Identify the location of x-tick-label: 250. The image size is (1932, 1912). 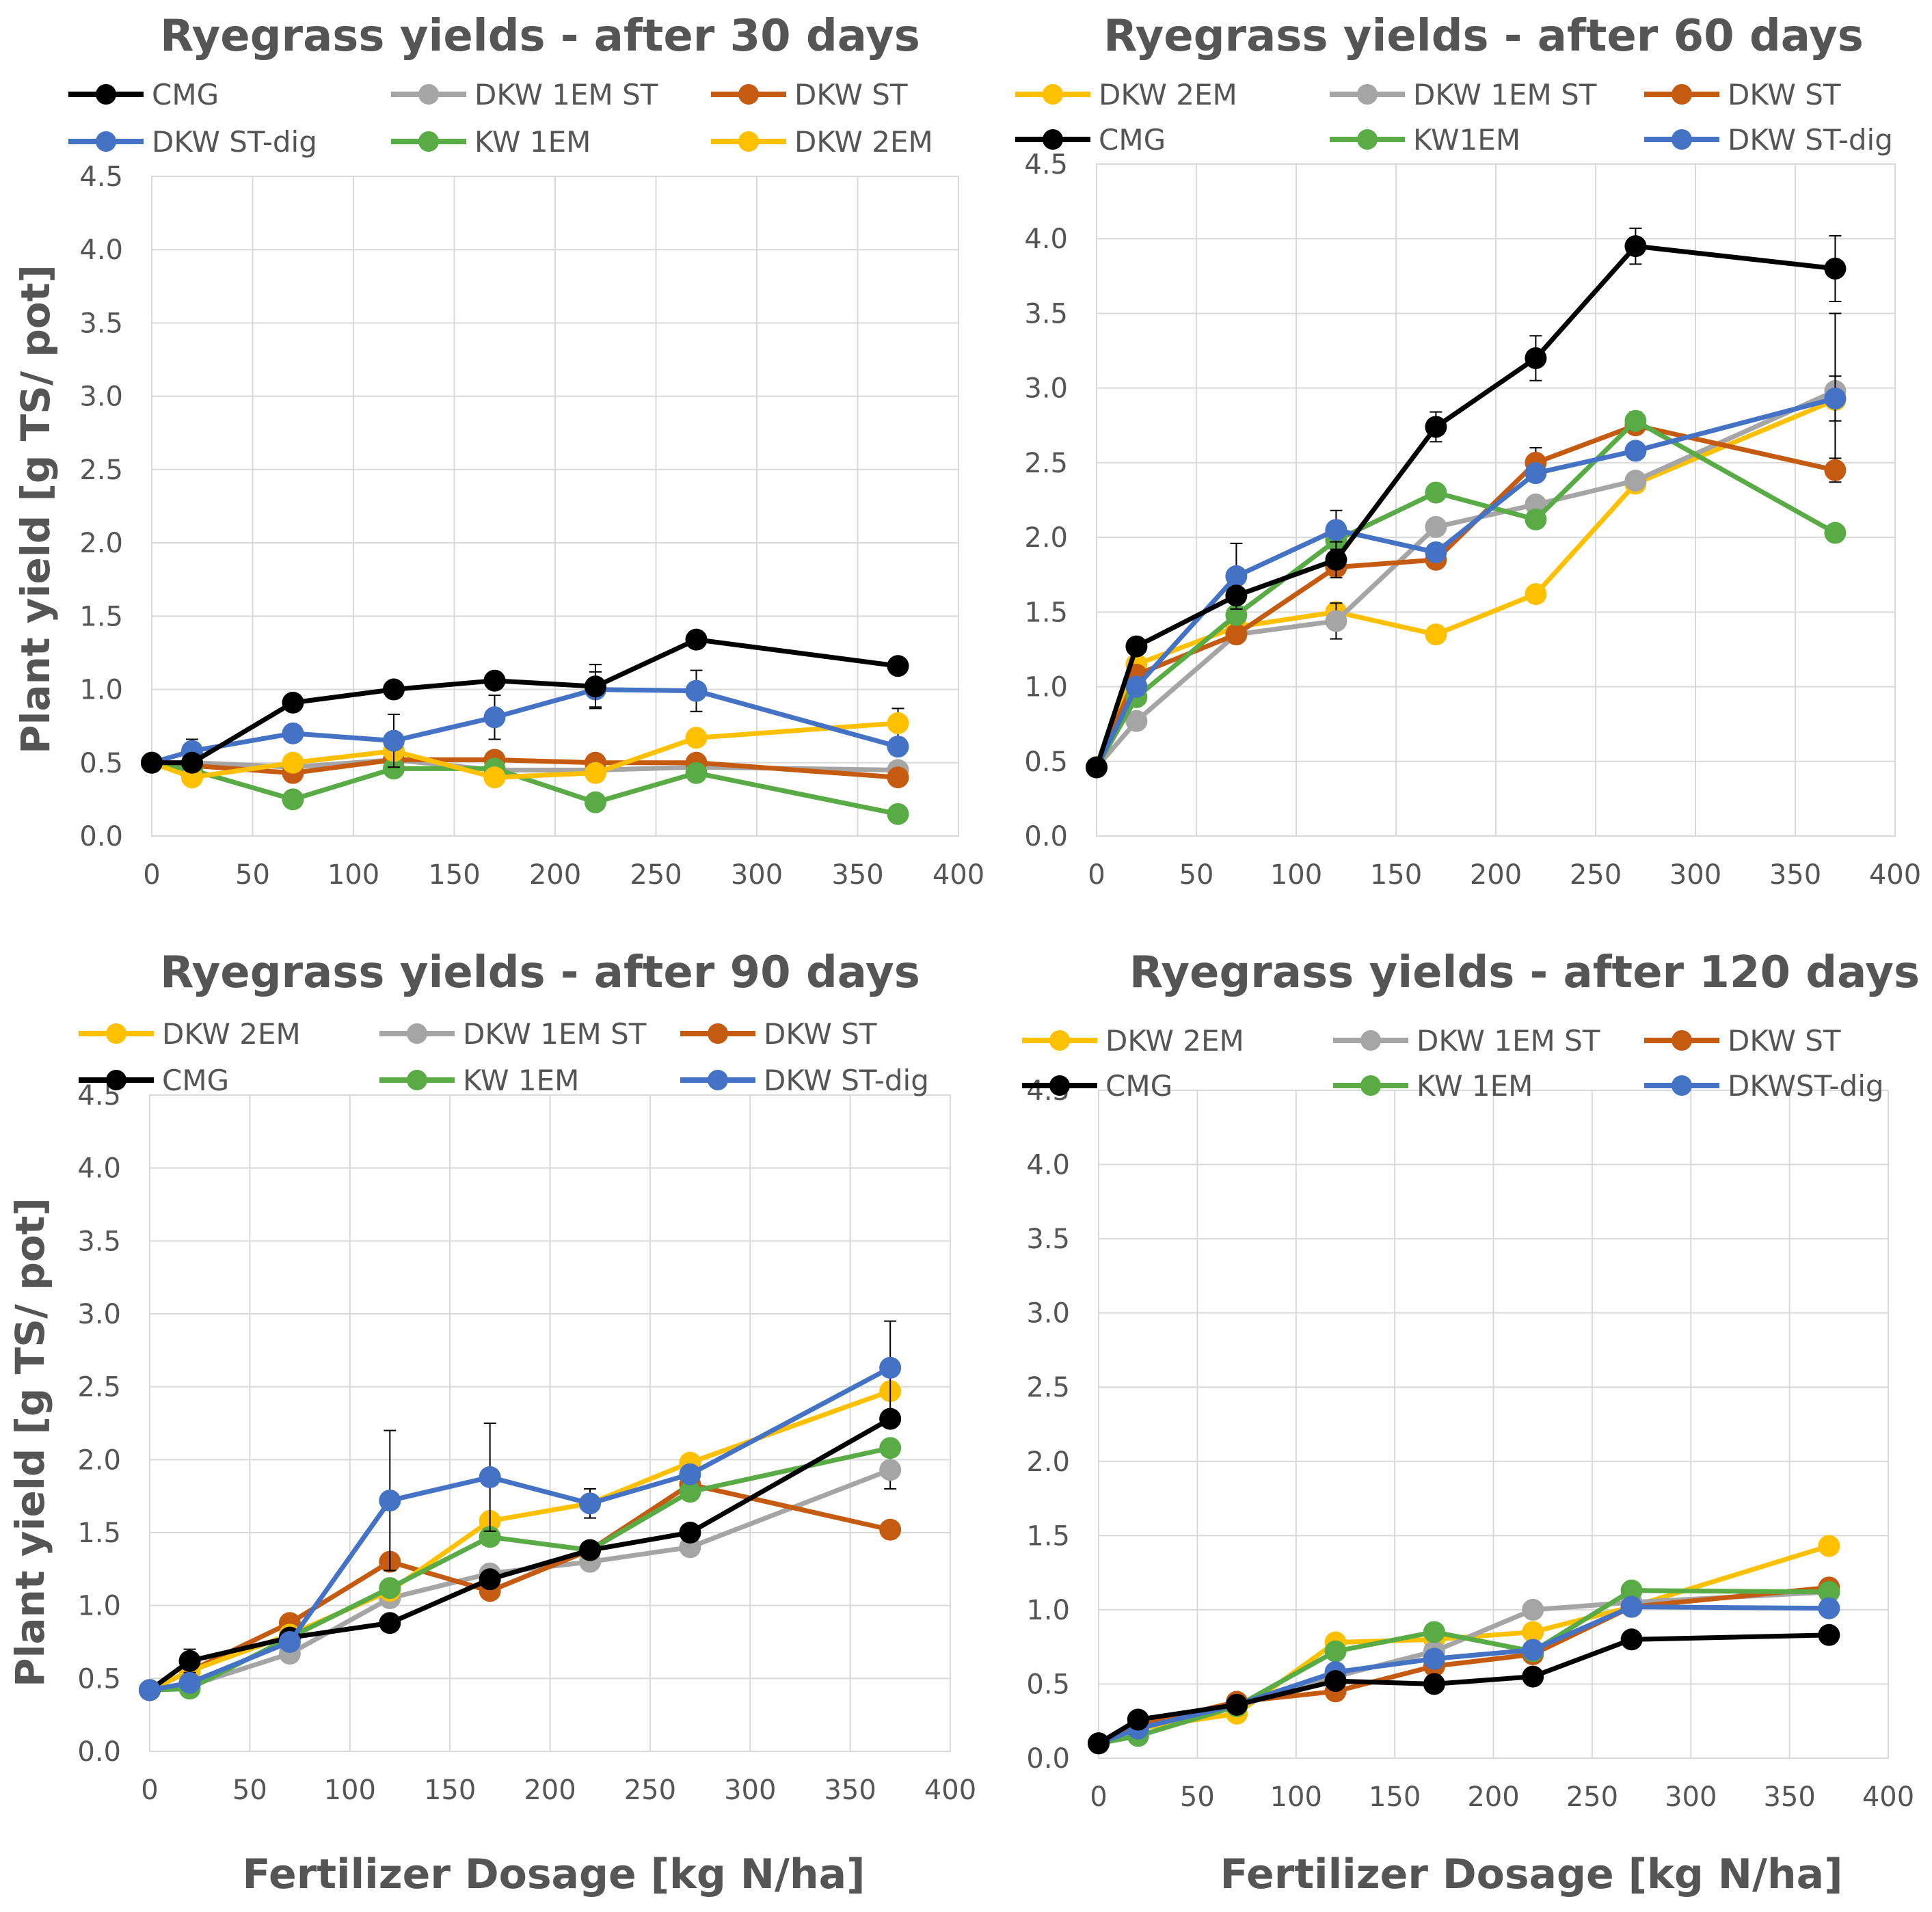
(1592, 1797).